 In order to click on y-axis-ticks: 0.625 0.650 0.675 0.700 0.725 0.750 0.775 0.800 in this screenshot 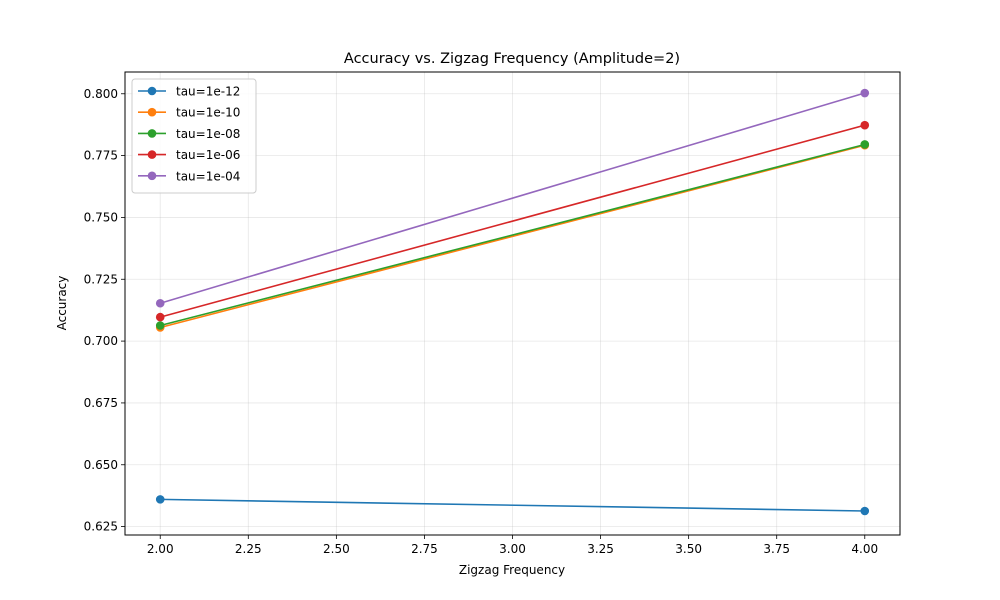, I will do `click(104, 310)`.